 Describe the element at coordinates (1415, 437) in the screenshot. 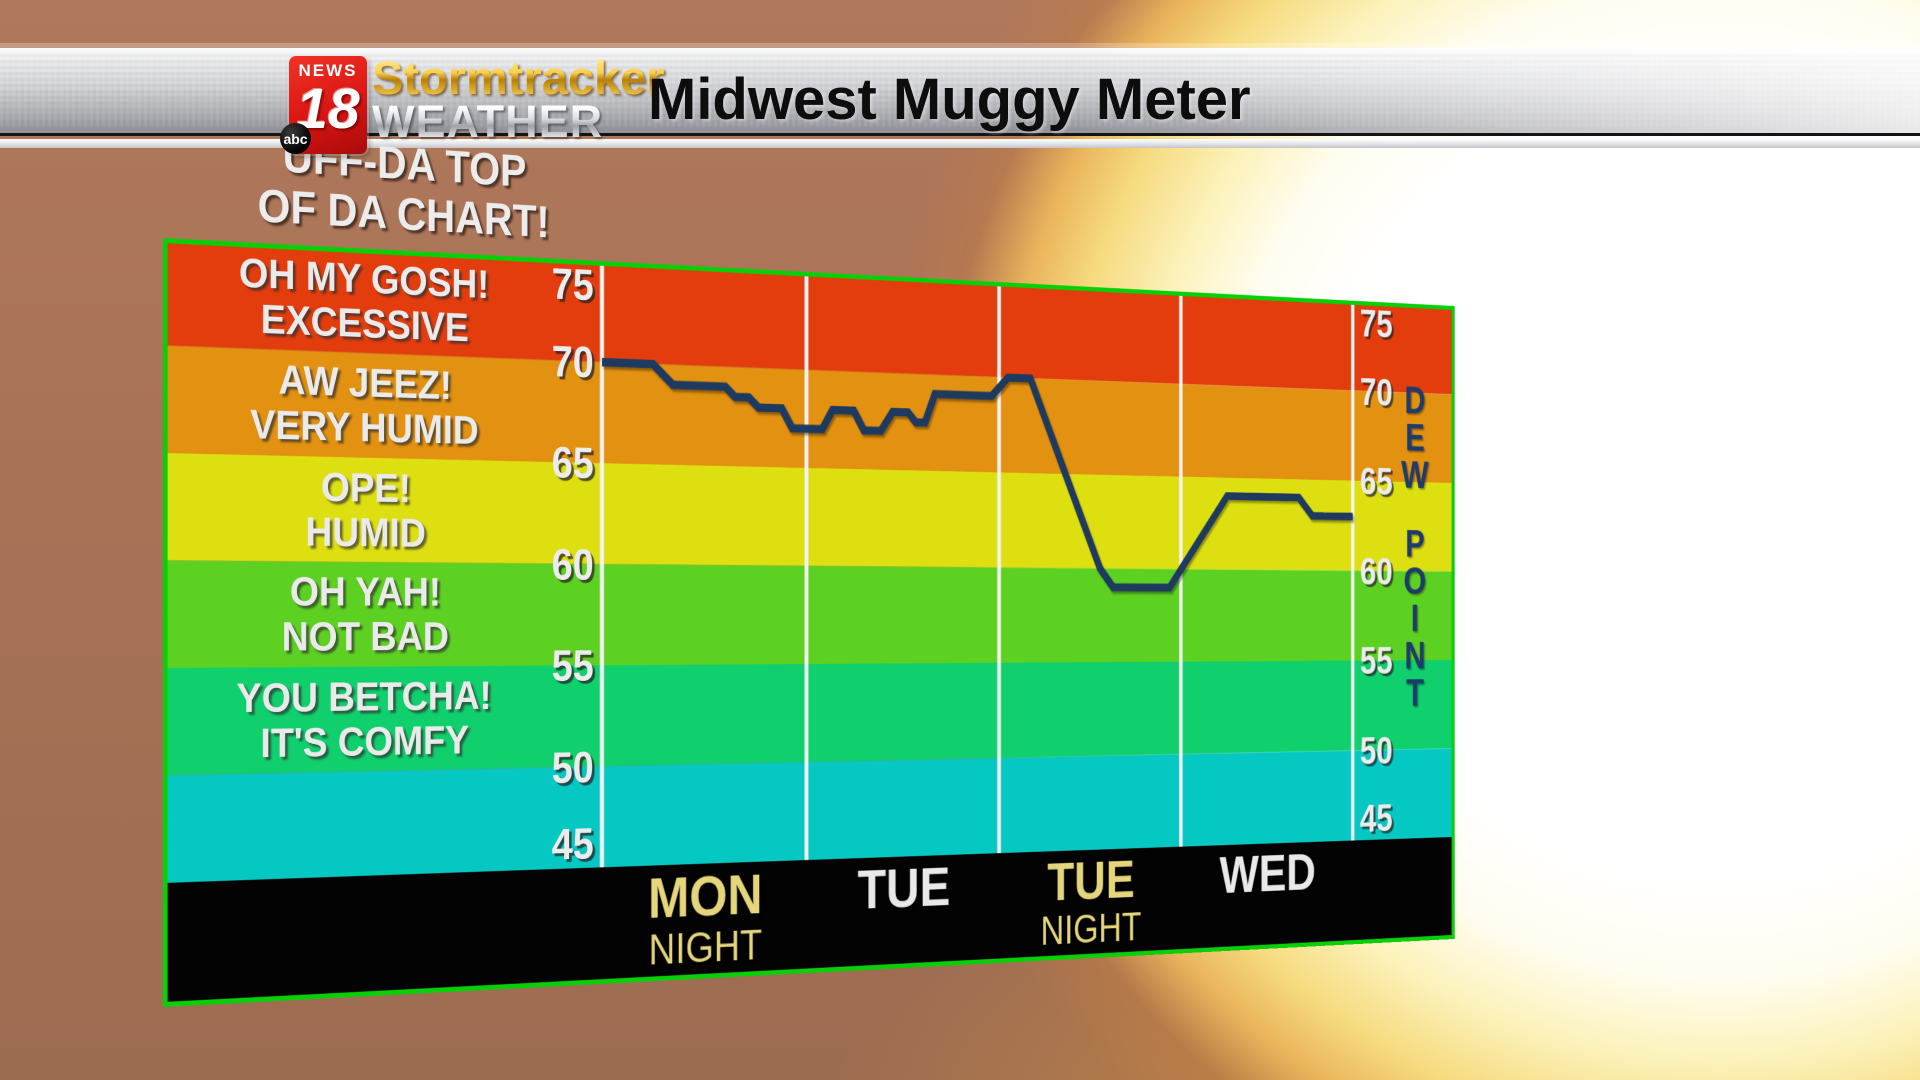

I see `y-axis-title-letter: E` at that location.